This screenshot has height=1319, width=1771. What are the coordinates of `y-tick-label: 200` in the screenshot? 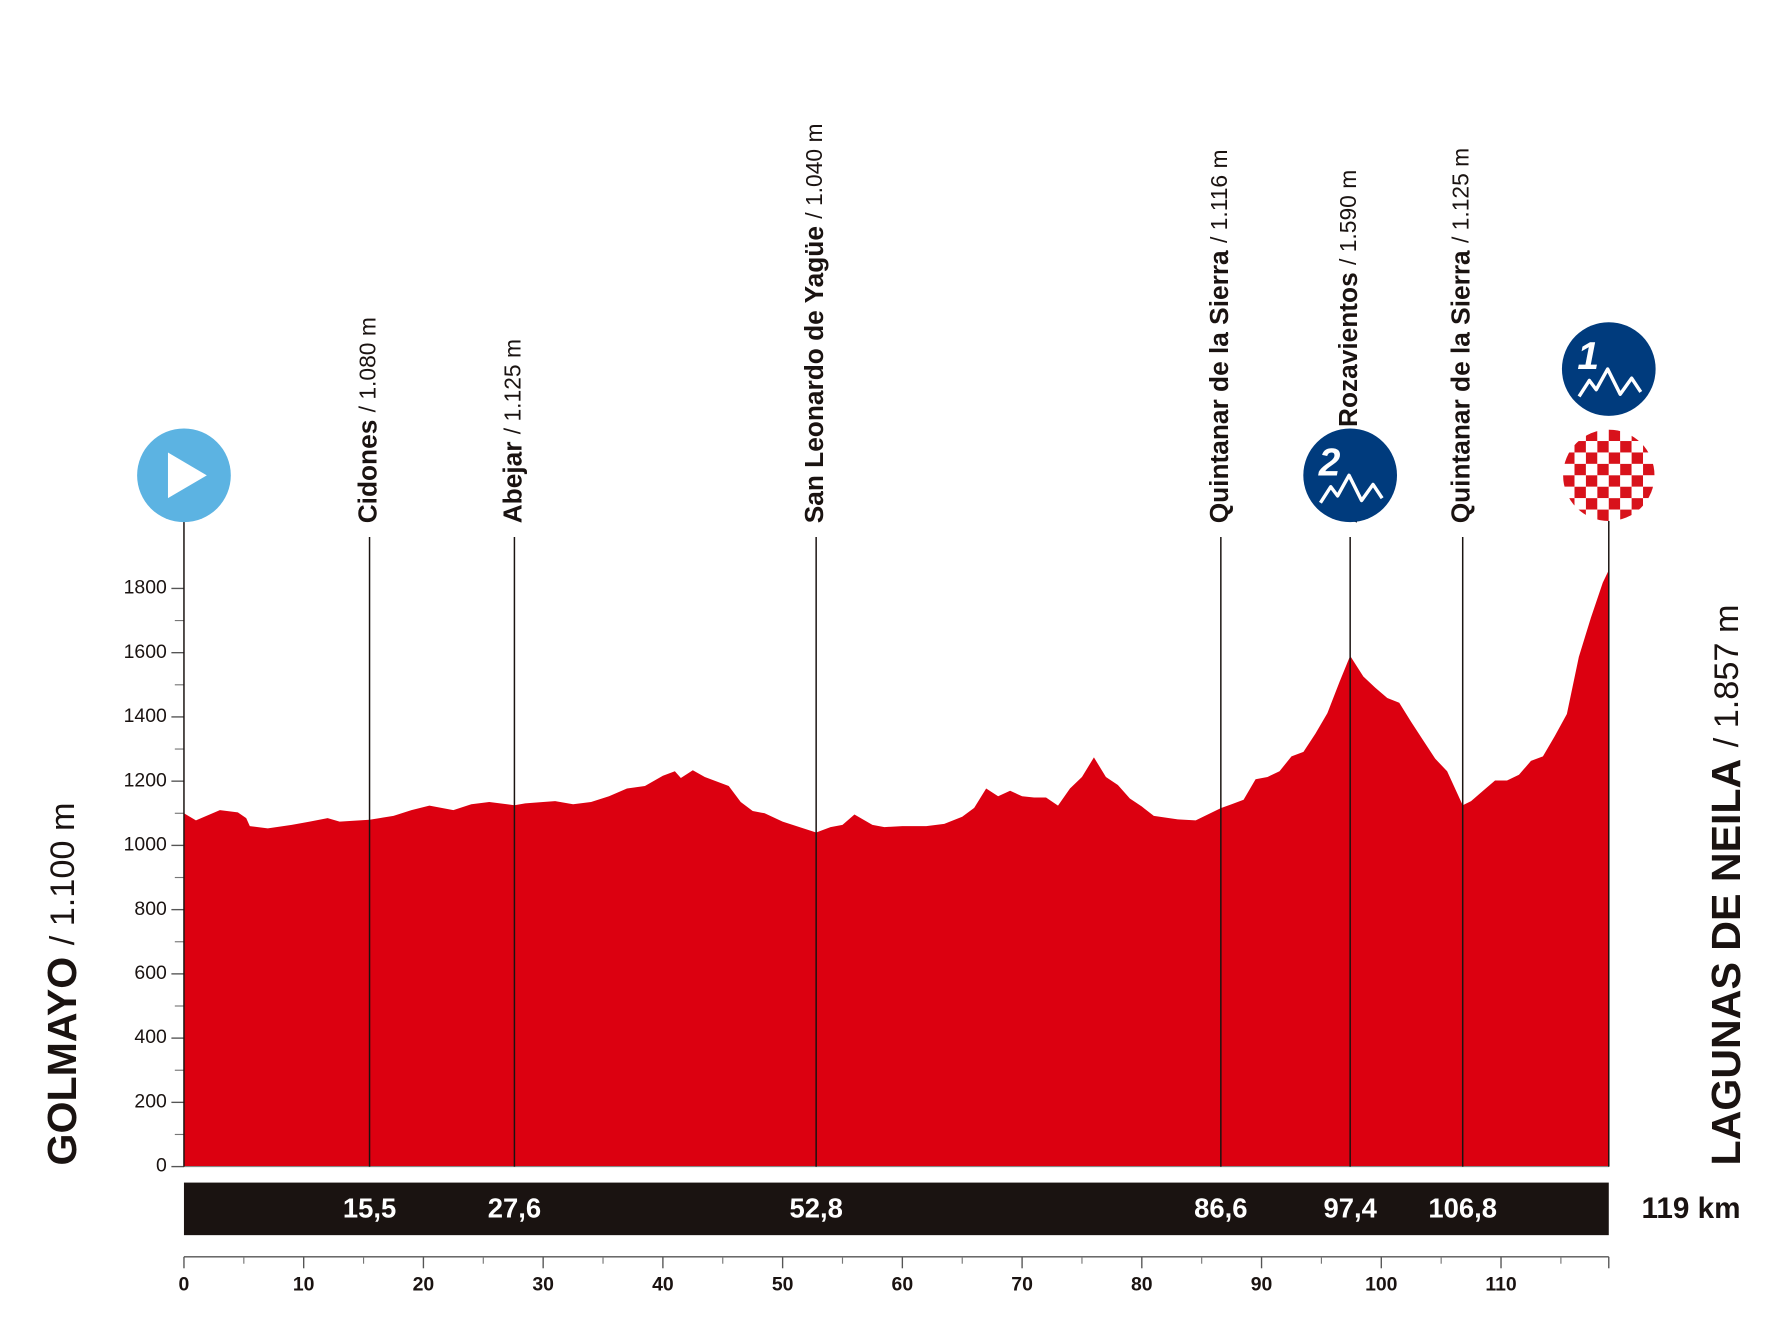 It's located at (150, 1101).